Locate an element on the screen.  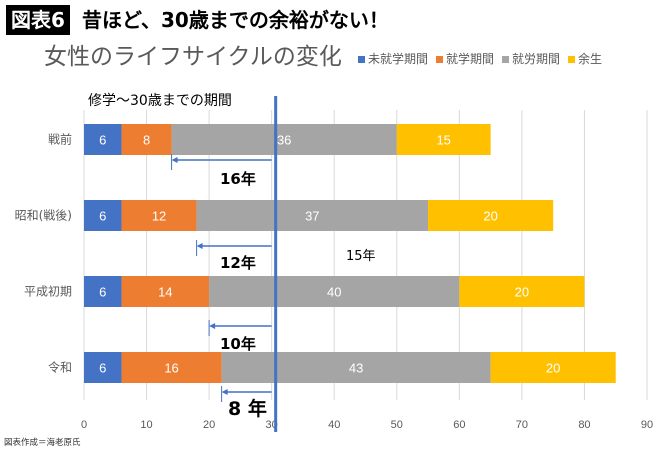
data-label: 36 is located at coordinates (284, 140).